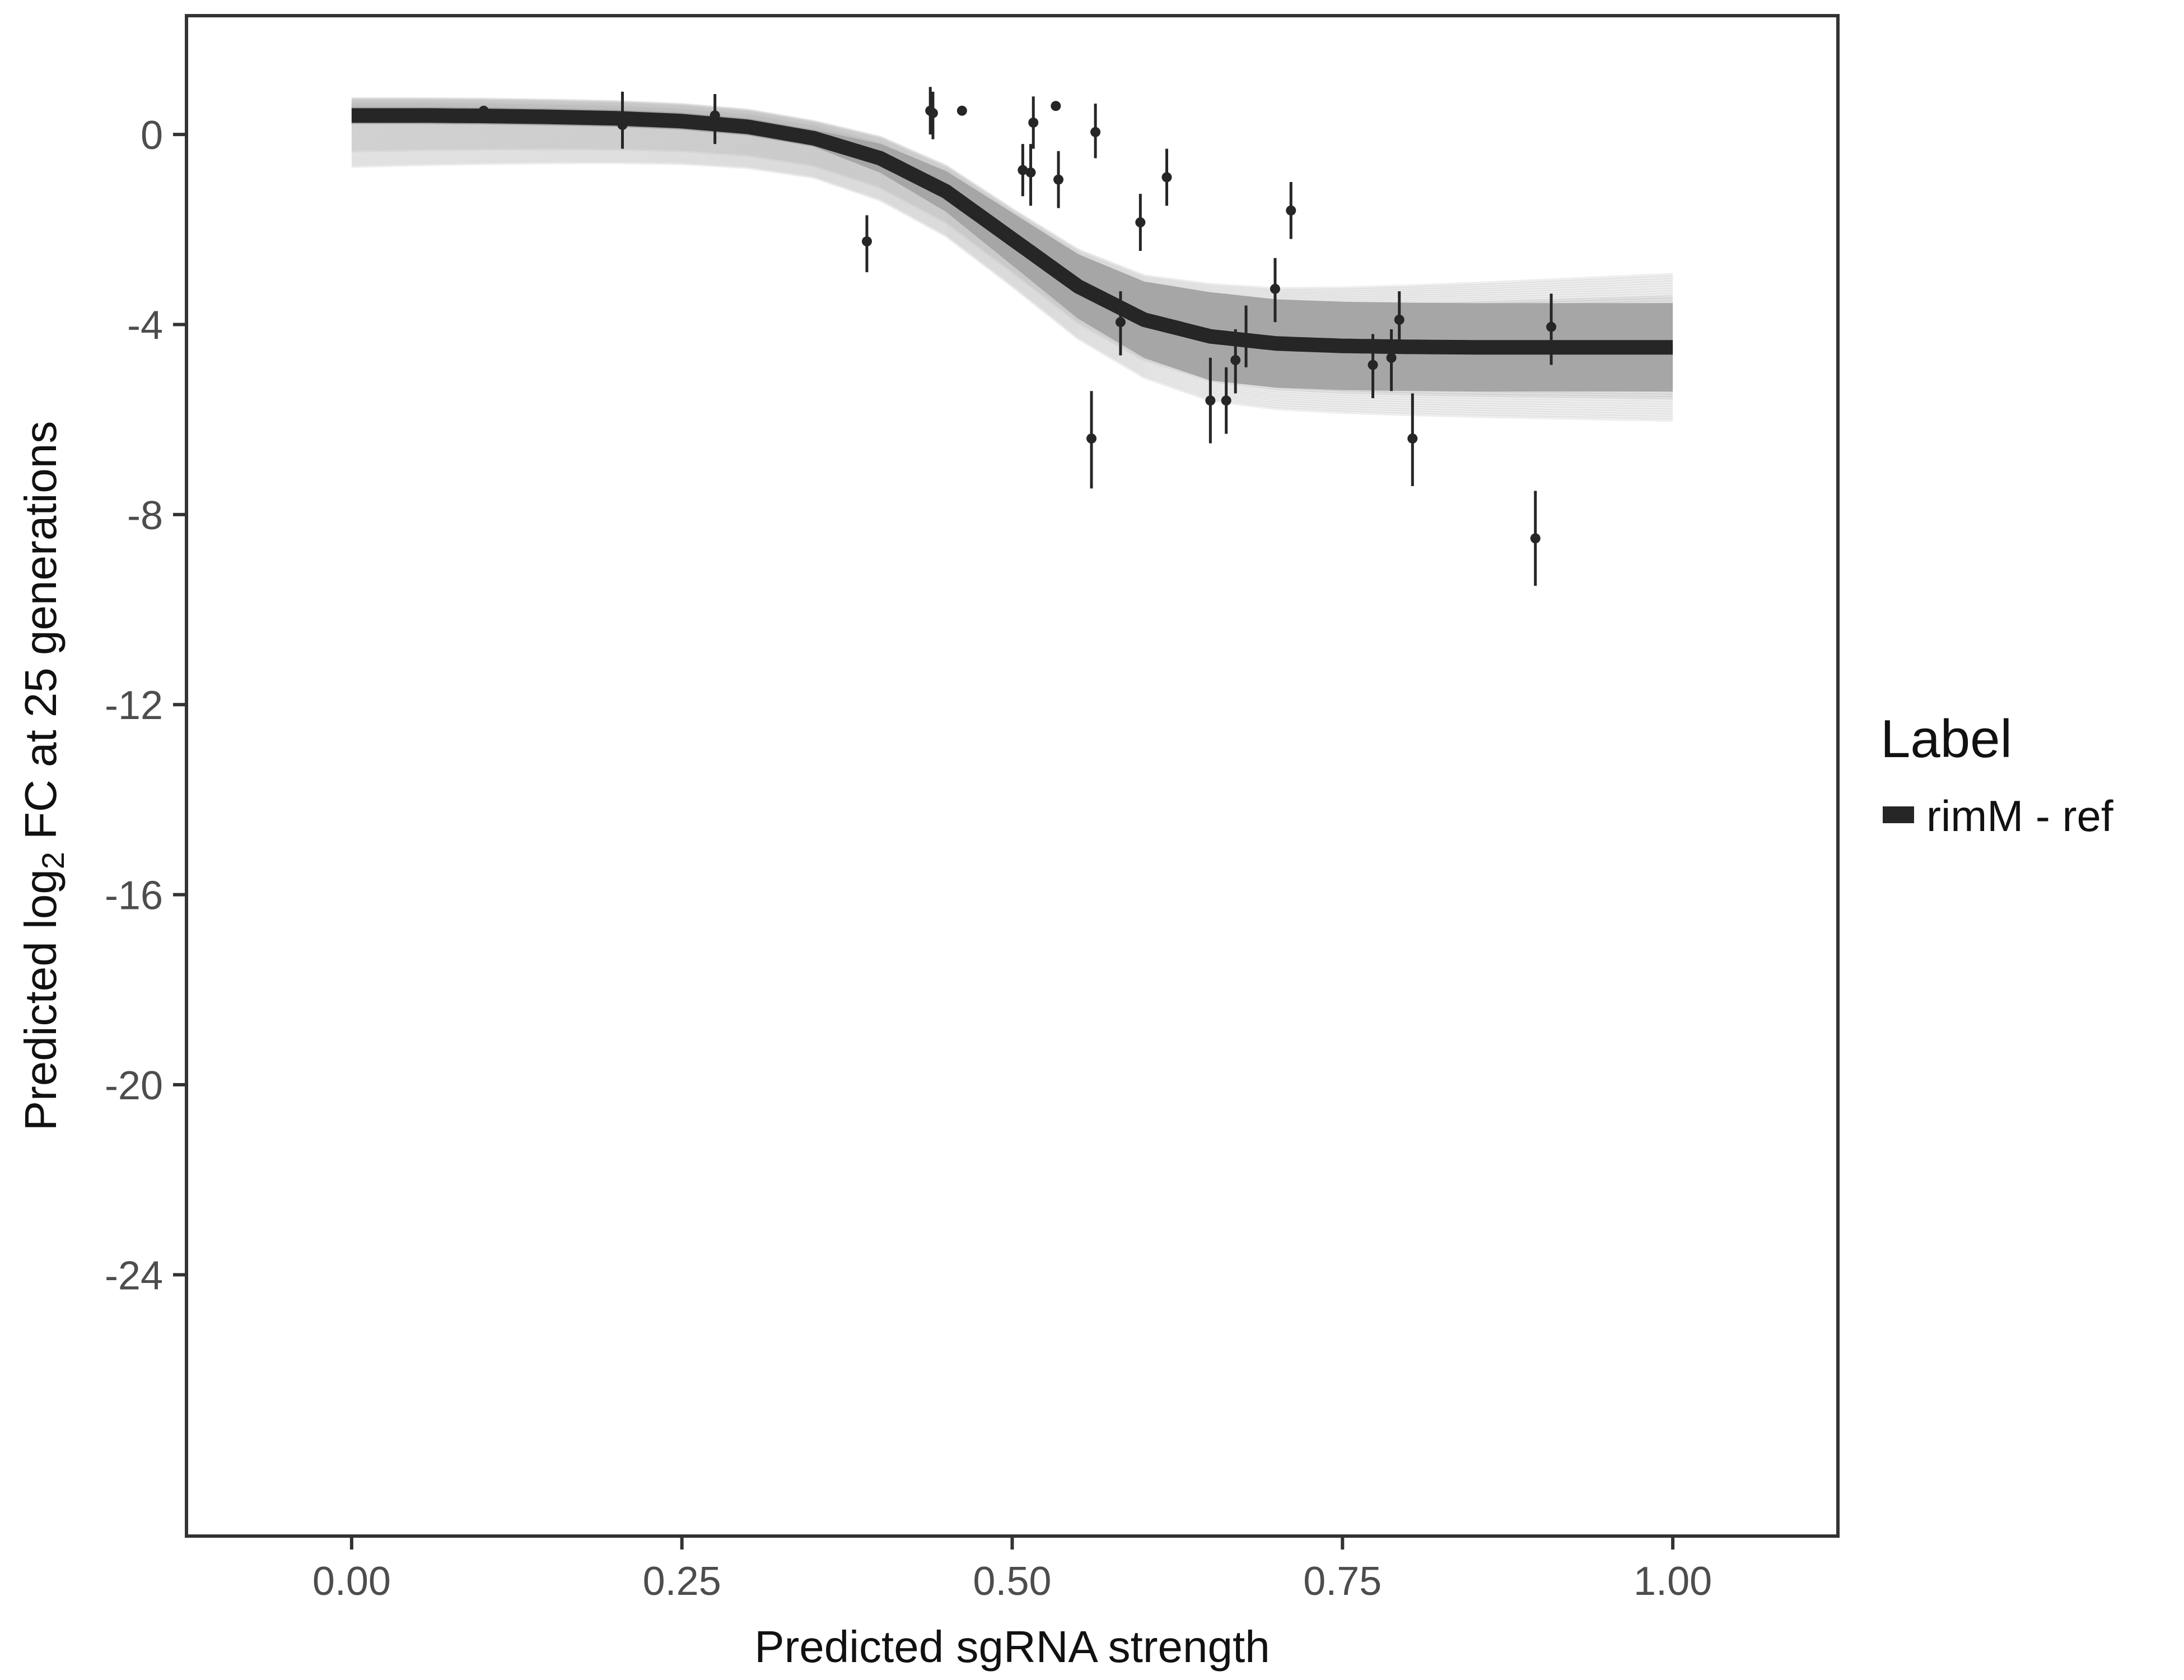 This screenshot has width=2184, height=1680. Describe the element at coordinates (1673, 1582) in the screenshot. I see `x-tick-label: 1.00` at that location.